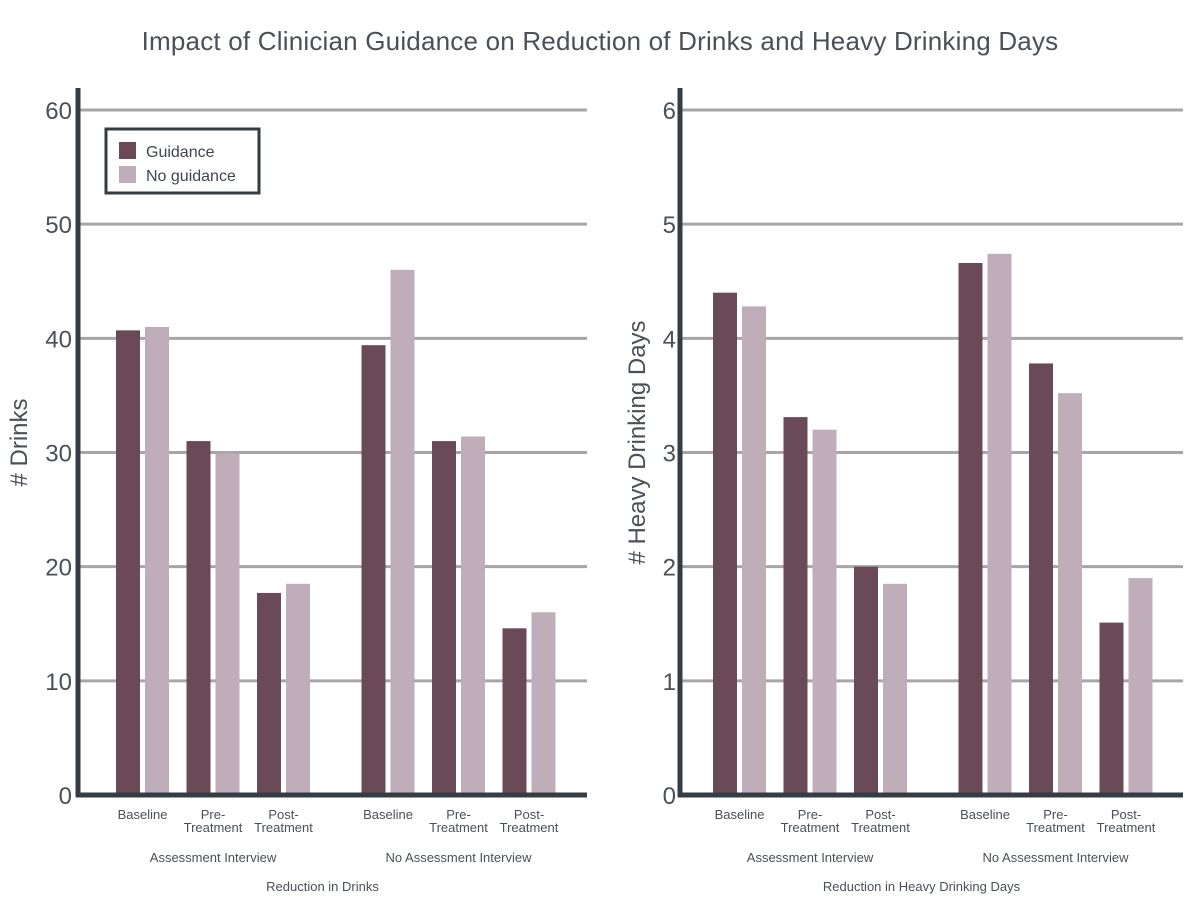 The height and width of the screenshot is (900, 1200). Describe the element at coordinates (191, 176) in the screenshot. I see `legend-label: No guidance` at that location.